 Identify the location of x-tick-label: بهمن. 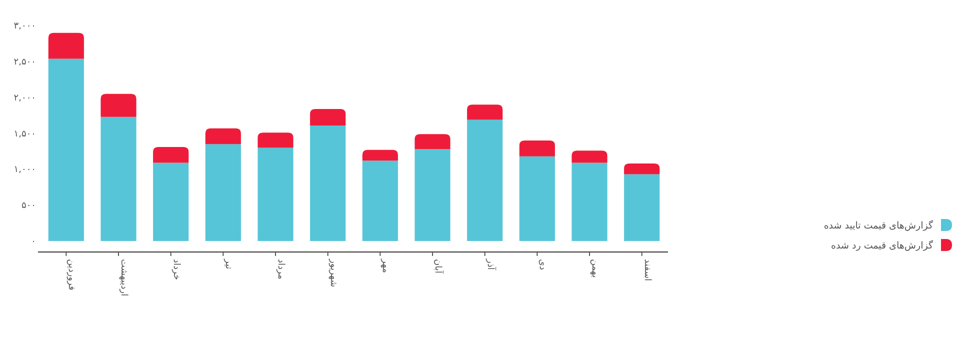
(595, 268).